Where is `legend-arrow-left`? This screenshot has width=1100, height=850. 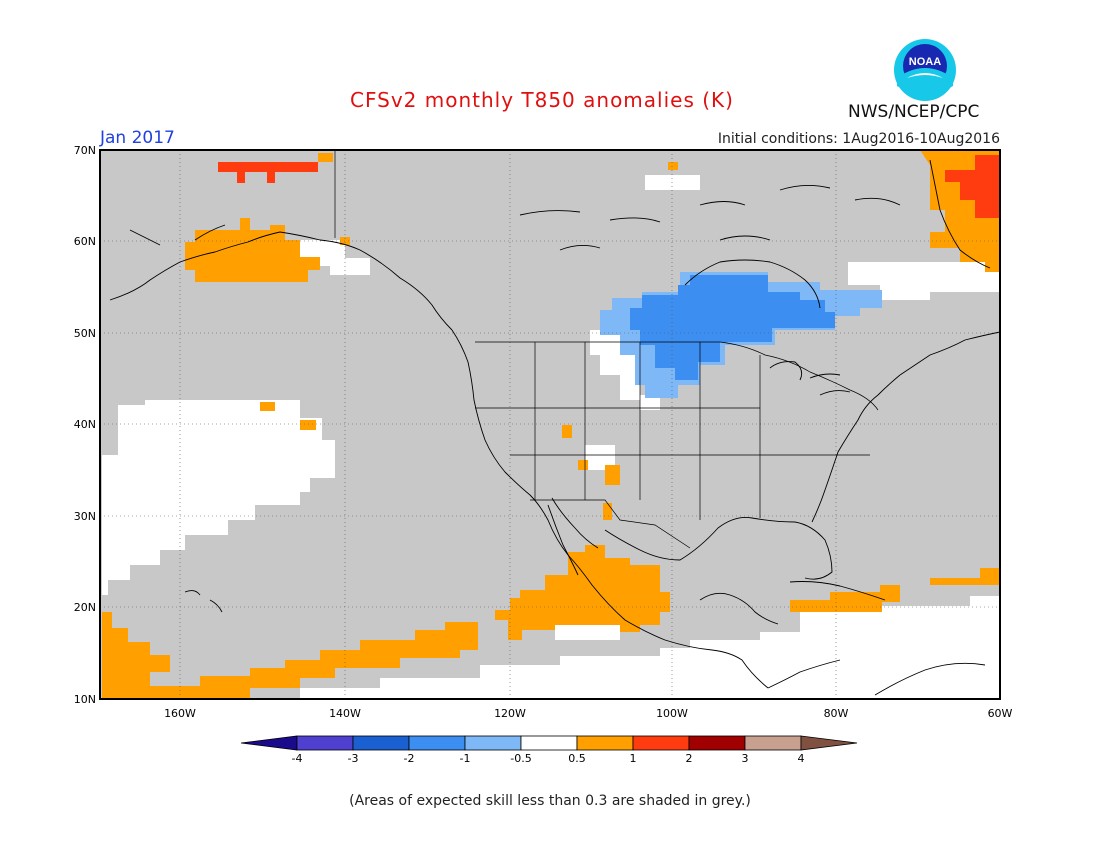 legend-arrow-left is located at coordinates (269, 743).